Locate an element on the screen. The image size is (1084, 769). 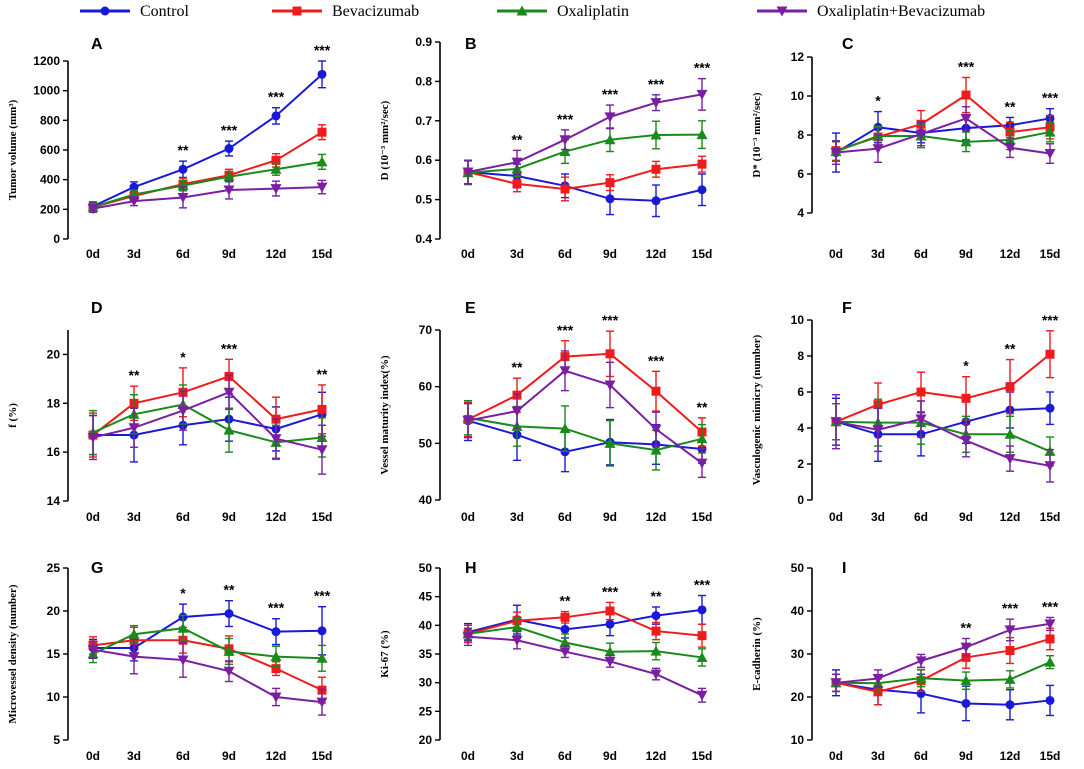
y-tick-label: 6 is located at coordinates (800, 392).